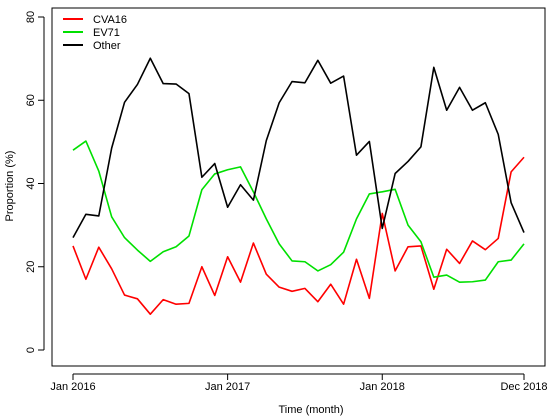 This screenshot has width=550, height=419. Describe the element at coordinates (110, 20) in the screenshot. I see `legend-label: CVA16` at that location.